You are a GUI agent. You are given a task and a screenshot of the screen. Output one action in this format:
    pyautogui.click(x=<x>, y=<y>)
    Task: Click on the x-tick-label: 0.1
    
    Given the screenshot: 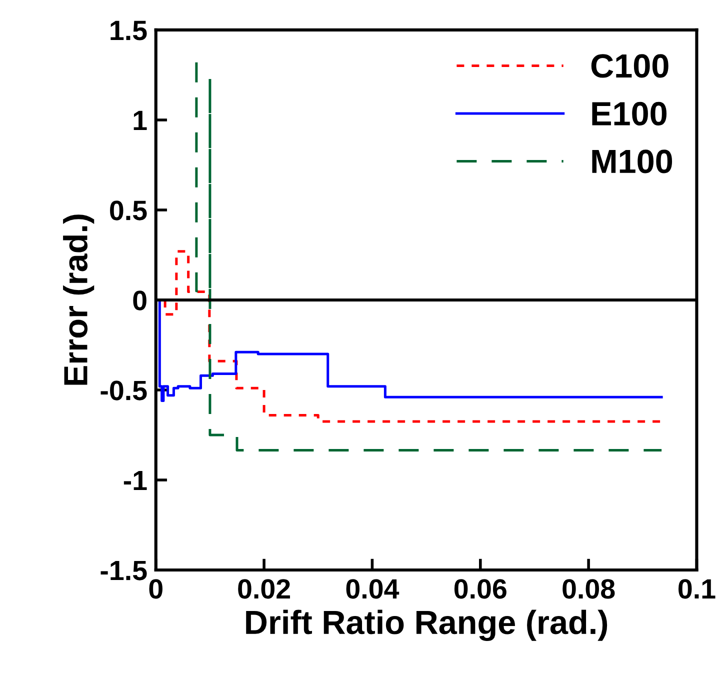 What is the action you would take?
    pyautogui.click(x=697, y=589)
    